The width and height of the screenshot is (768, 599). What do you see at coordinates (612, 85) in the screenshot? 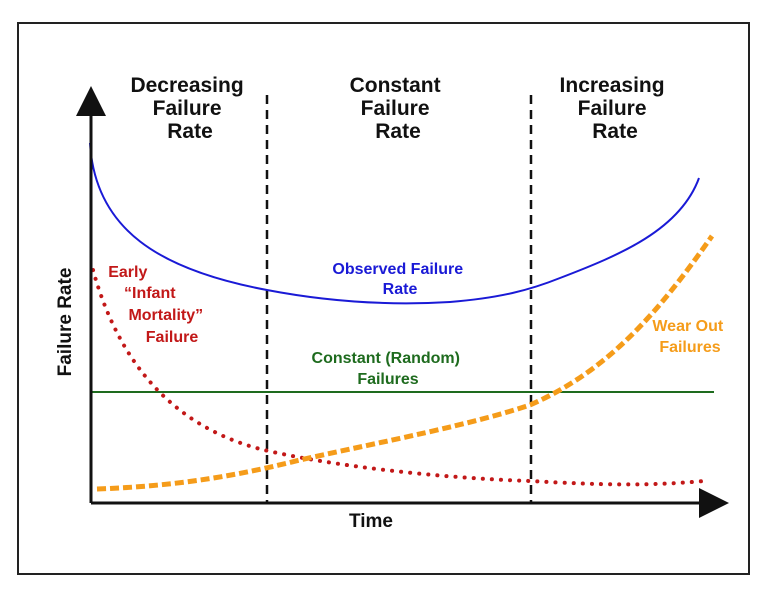
I see `region-line: Increasing` at bounding box center [612, 85].